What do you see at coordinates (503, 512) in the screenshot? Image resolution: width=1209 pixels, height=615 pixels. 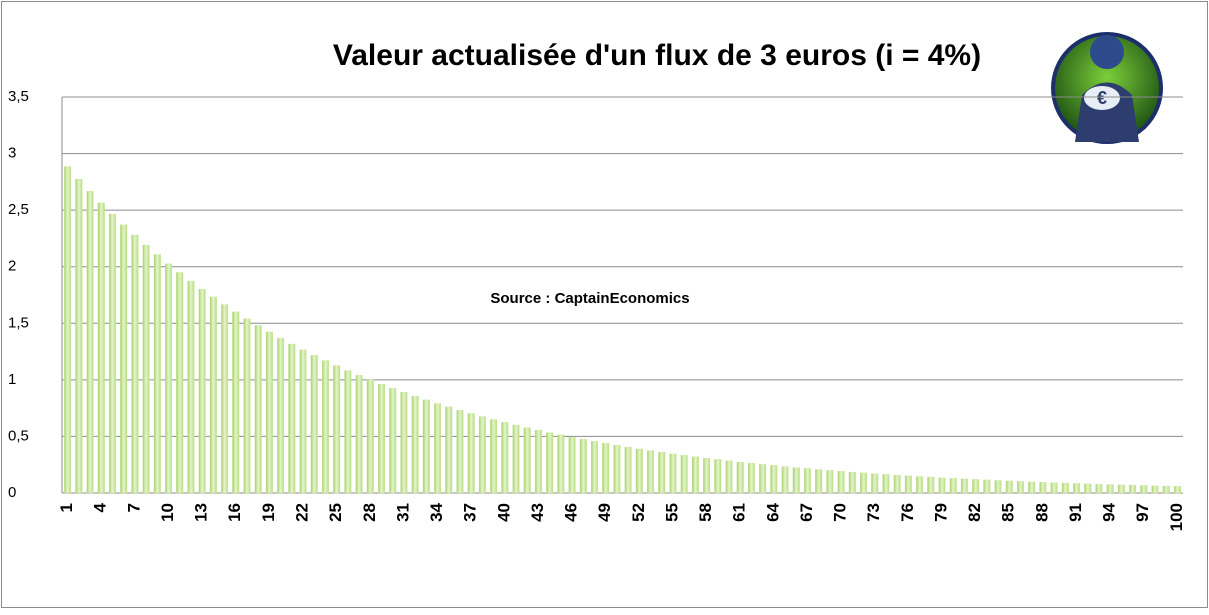 I see `x-tick-label: 40` at bounding box center [503, 512].